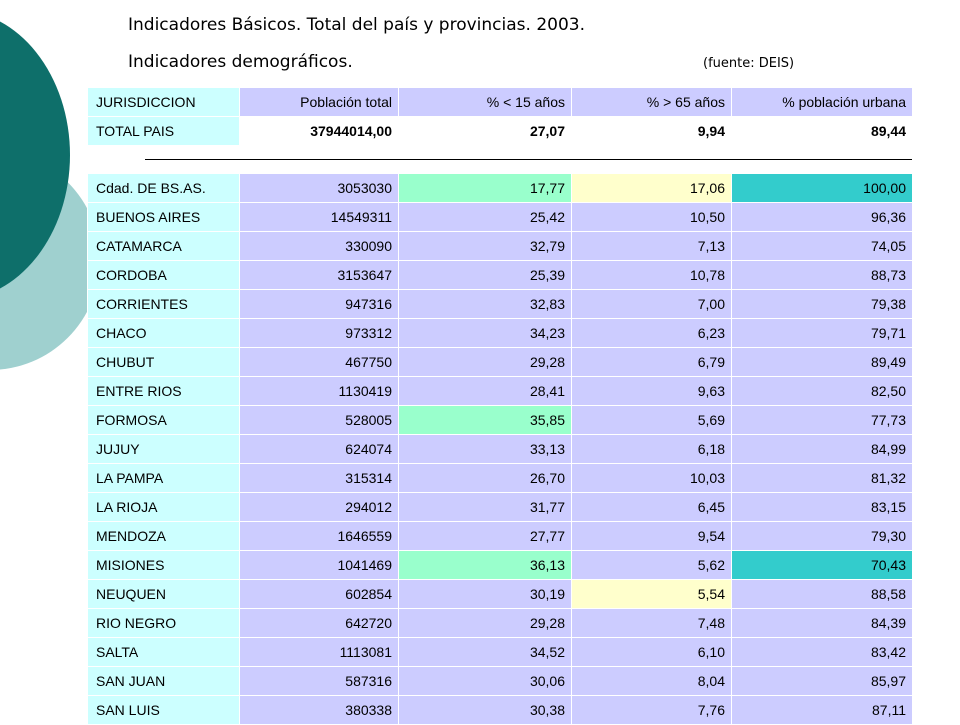 The width and height of the screenshot is (960, 725). Describe the element at coordinates (651, 420) in the screenshot. I see `cell-over-65: 5,69` at that location.